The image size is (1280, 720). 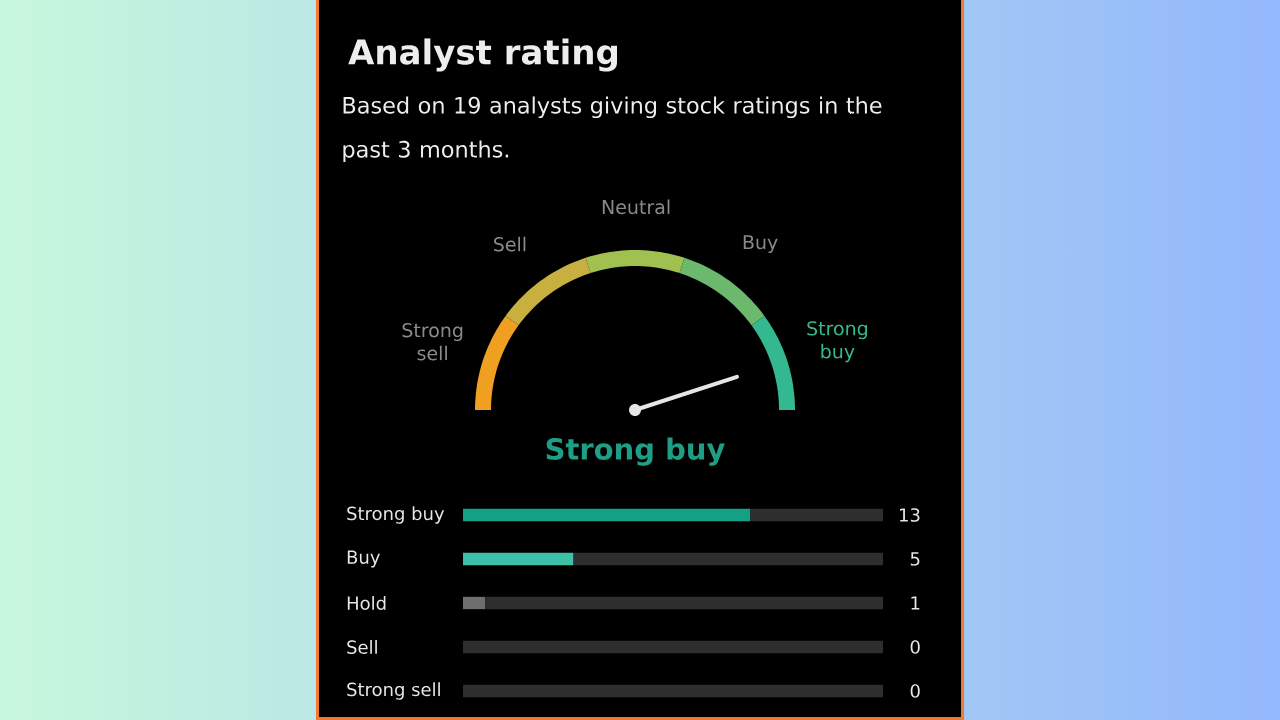 I want to click on data-label: 1, so click(x=915, y=603).